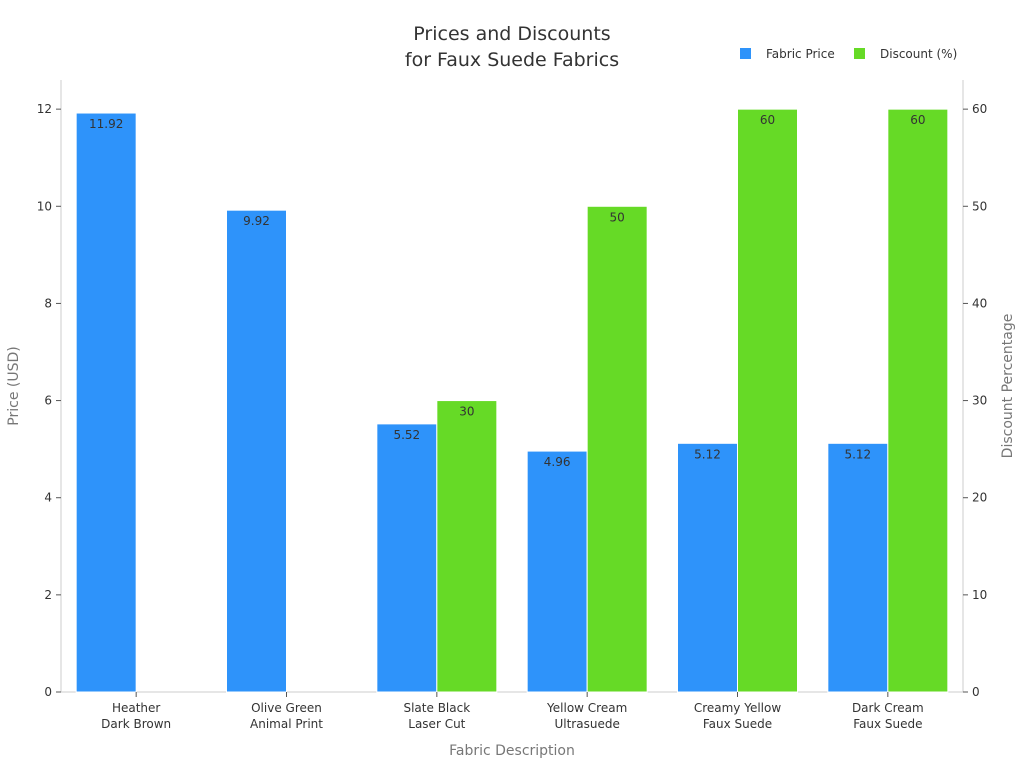  What do you see at coordinates (979, 109) in the screenshot?
I see `right-tick-label: 60` at bounding box center [979, 109].